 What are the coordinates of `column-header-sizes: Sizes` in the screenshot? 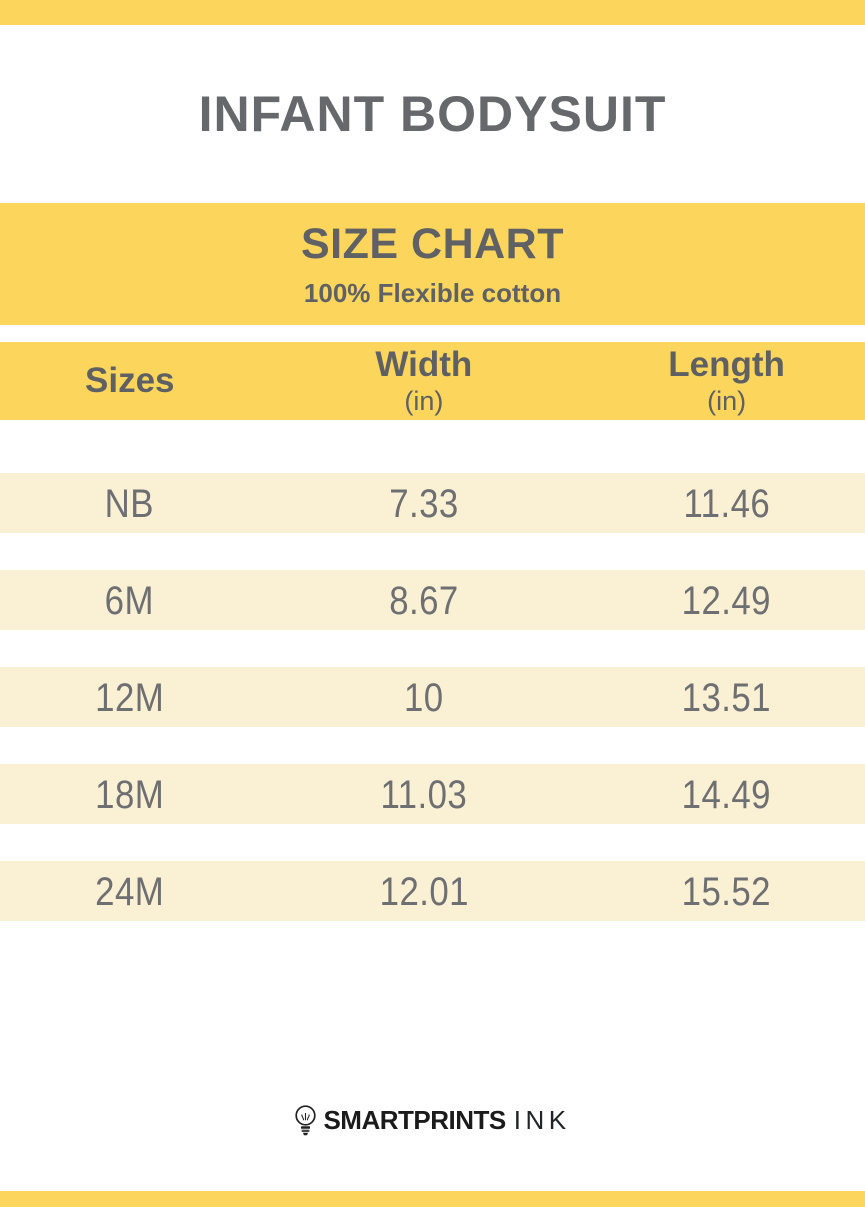 It's located at (130, 381).